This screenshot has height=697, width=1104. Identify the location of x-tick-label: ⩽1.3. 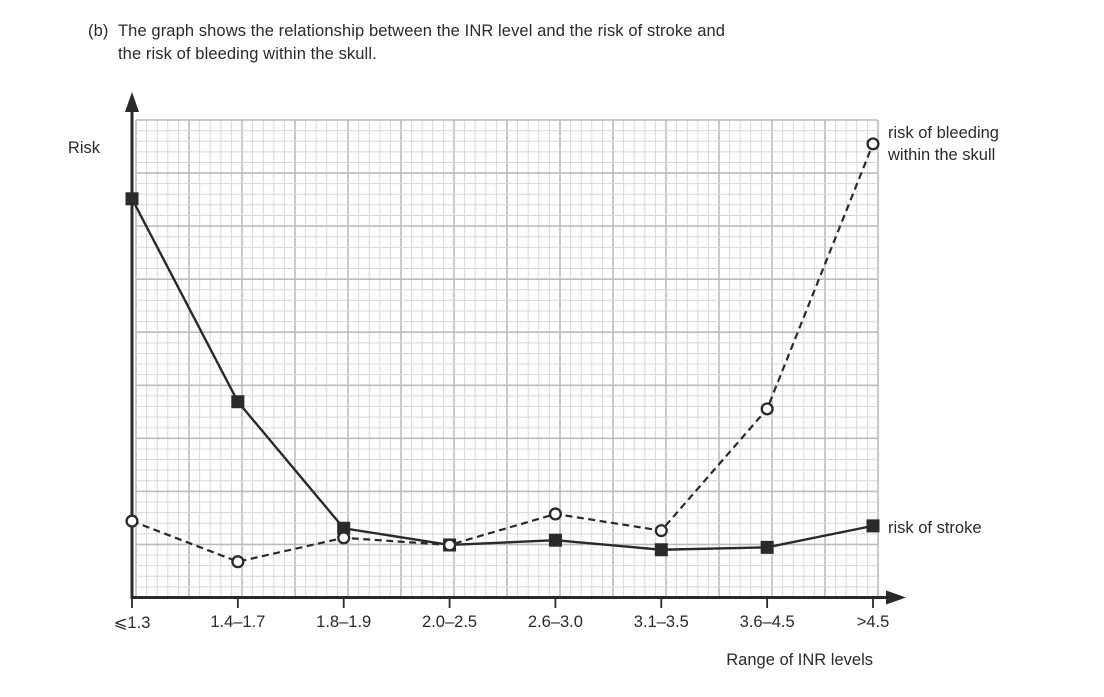
(132, 623).